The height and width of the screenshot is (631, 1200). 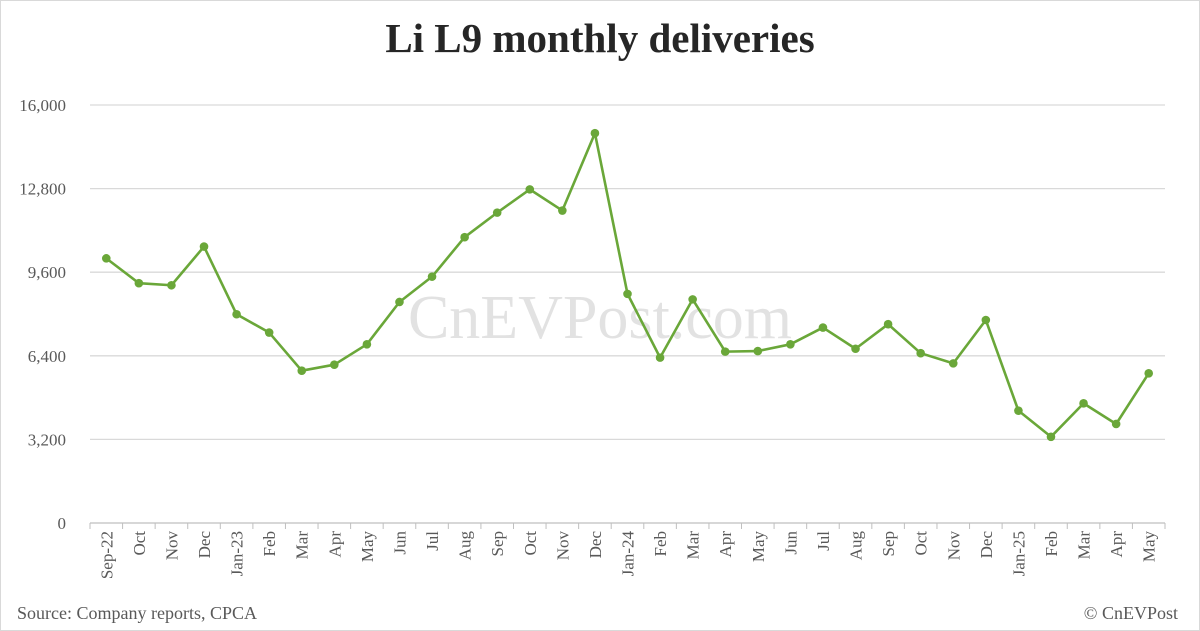 What do you see at coordinates (1018, 553) in the screenshot?
I see `x-tick-label: Jan-25` at bounding box center [1018, 553].